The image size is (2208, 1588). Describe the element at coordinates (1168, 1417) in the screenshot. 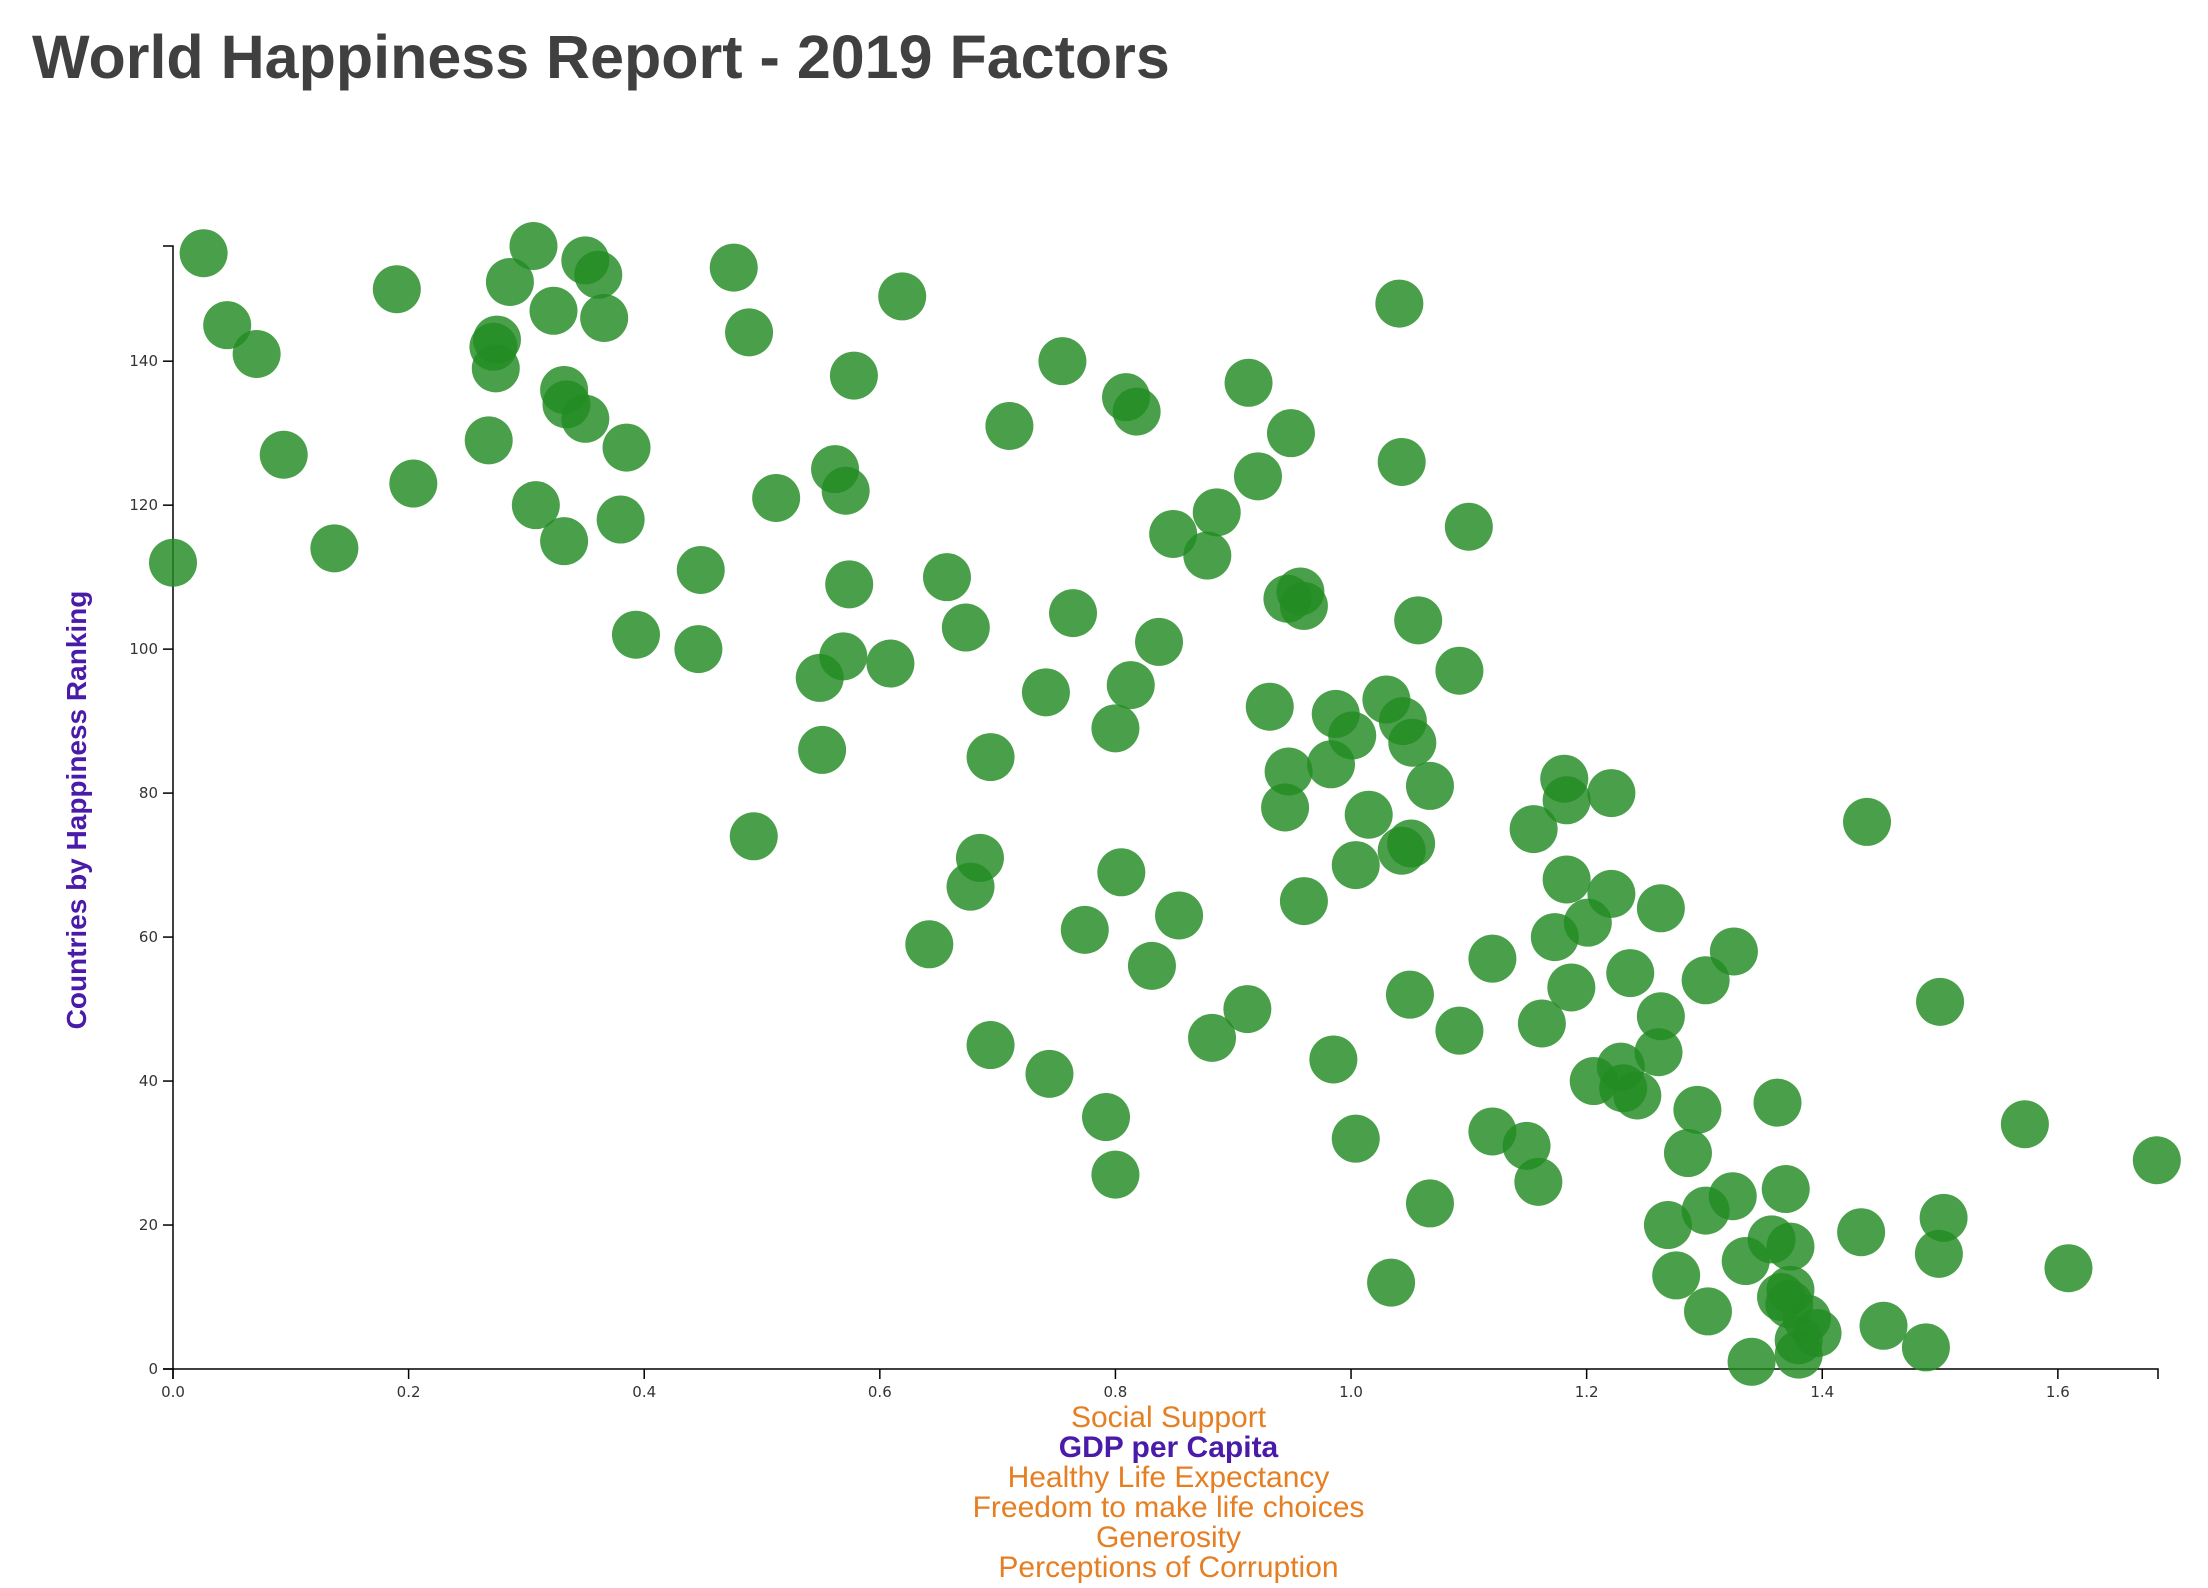

I see `x-axis-option: Social Support` at that location.